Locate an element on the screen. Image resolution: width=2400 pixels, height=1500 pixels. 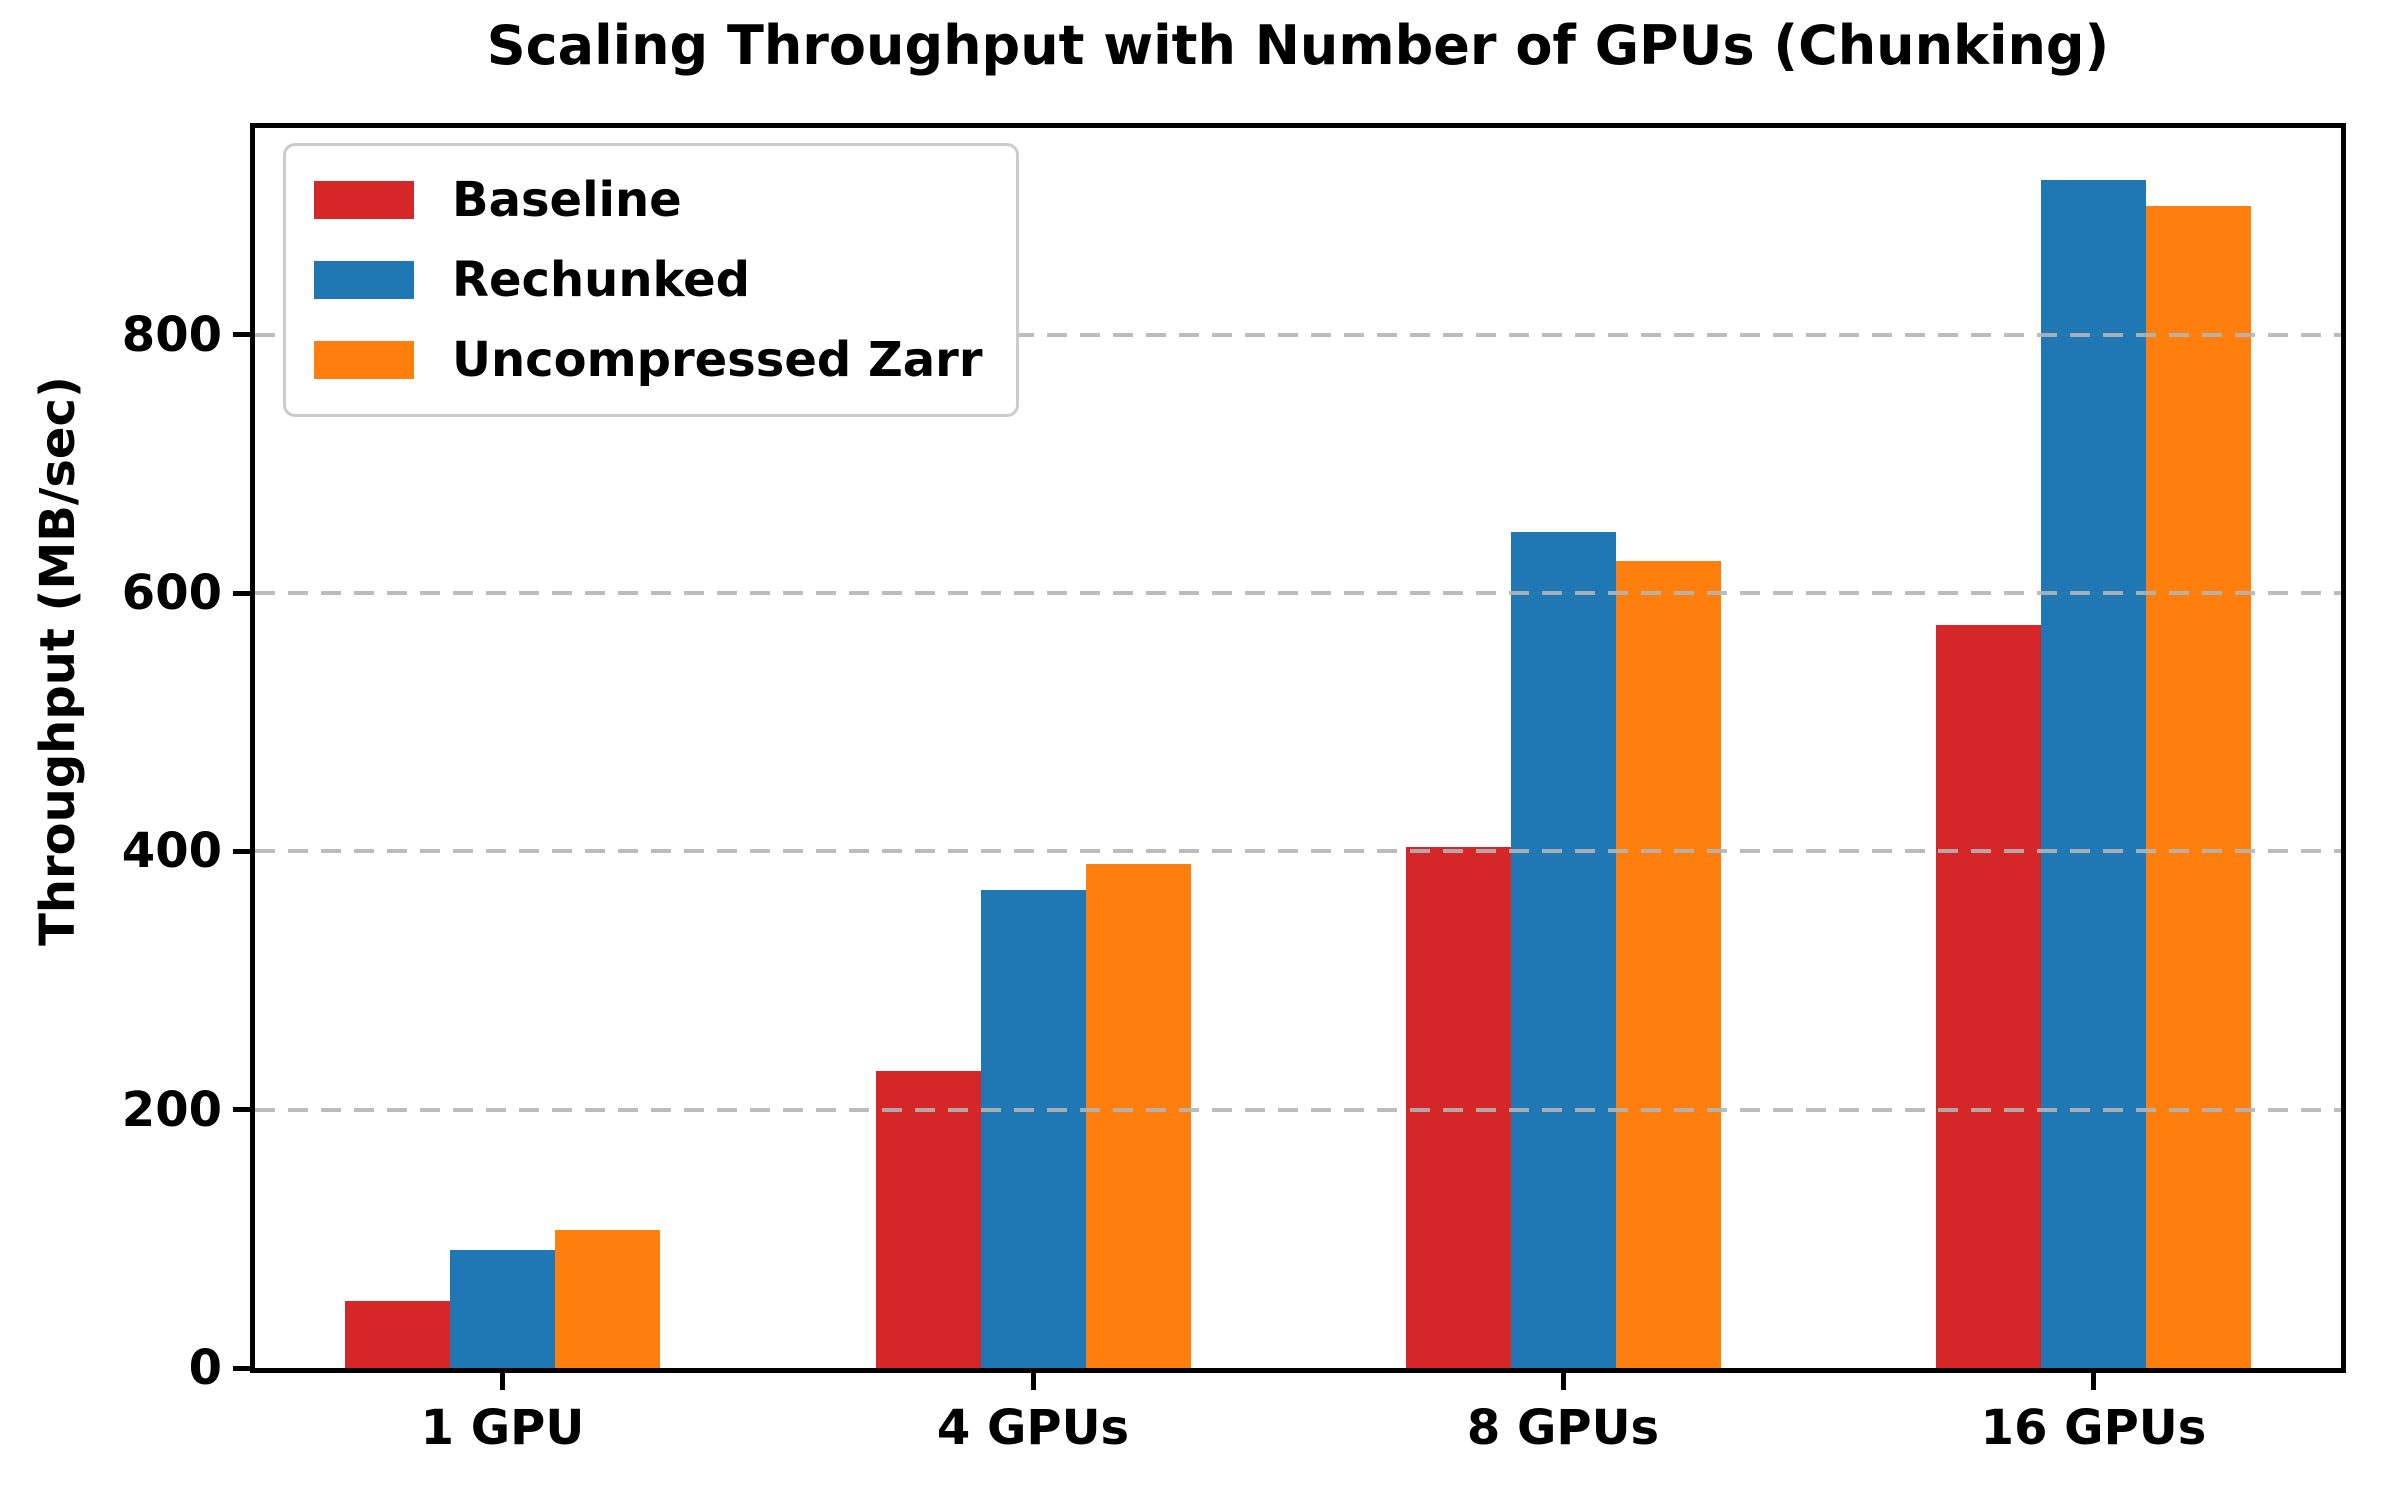
bar-rechunked-16-gpus is located at coordinates (2093, 773).